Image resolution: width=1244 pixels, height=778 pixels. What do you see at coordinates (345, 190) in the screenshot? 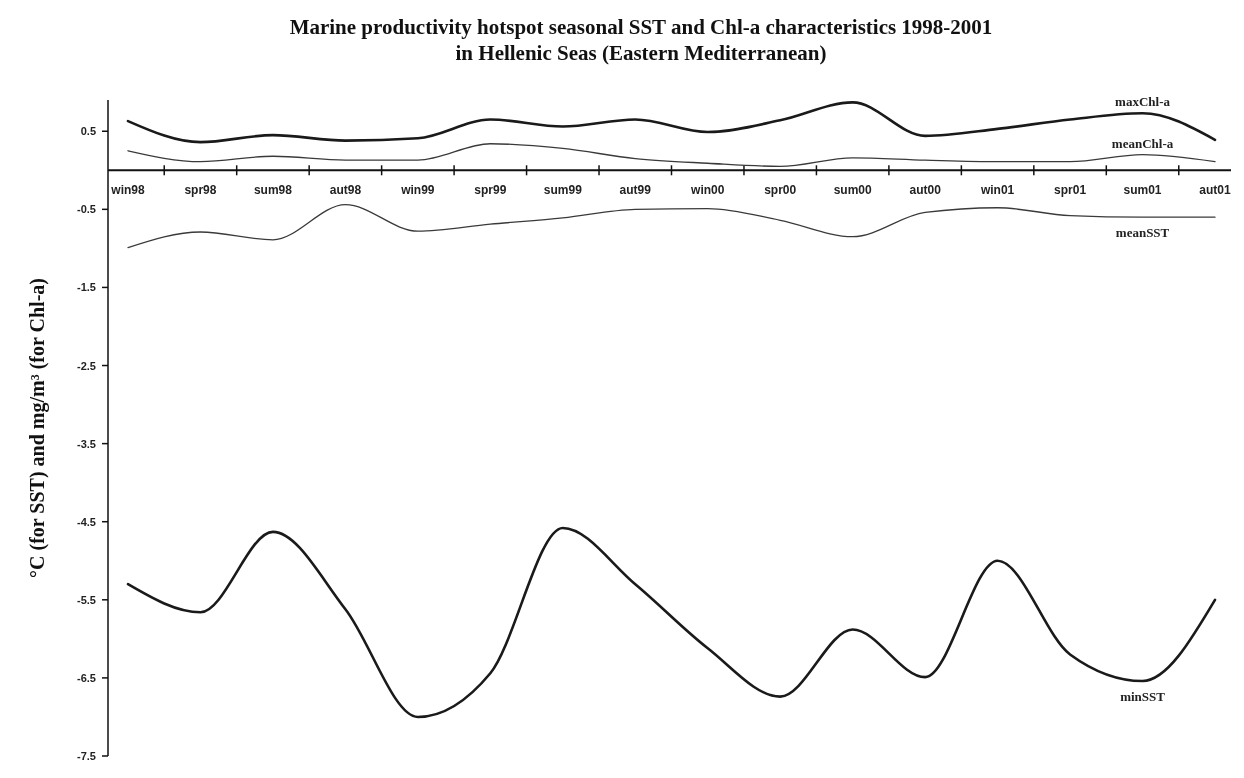
I see `x-tick-label: aut98` at bounding box center [345, 190].